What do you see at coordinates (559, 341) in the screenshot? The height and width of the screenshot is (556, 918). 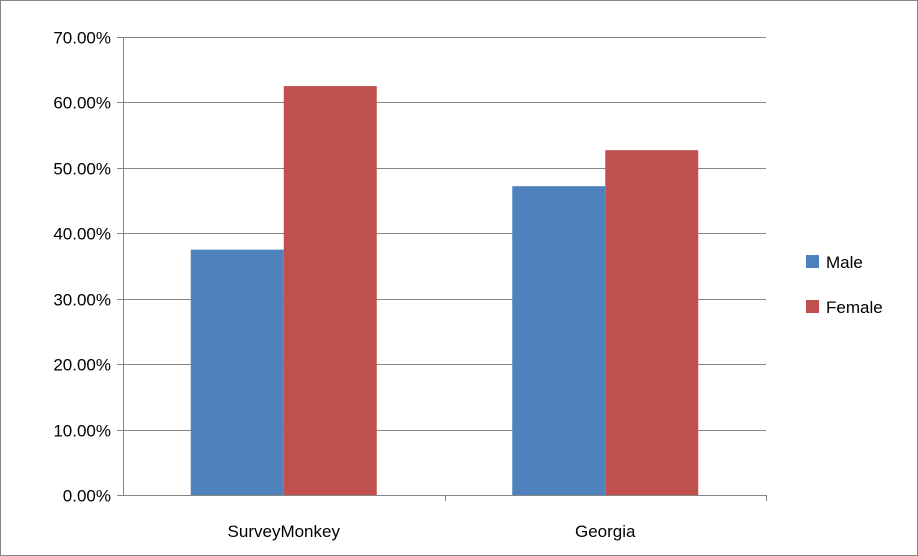 I see `bar-male-georgia` at bounding box center [559, 341].